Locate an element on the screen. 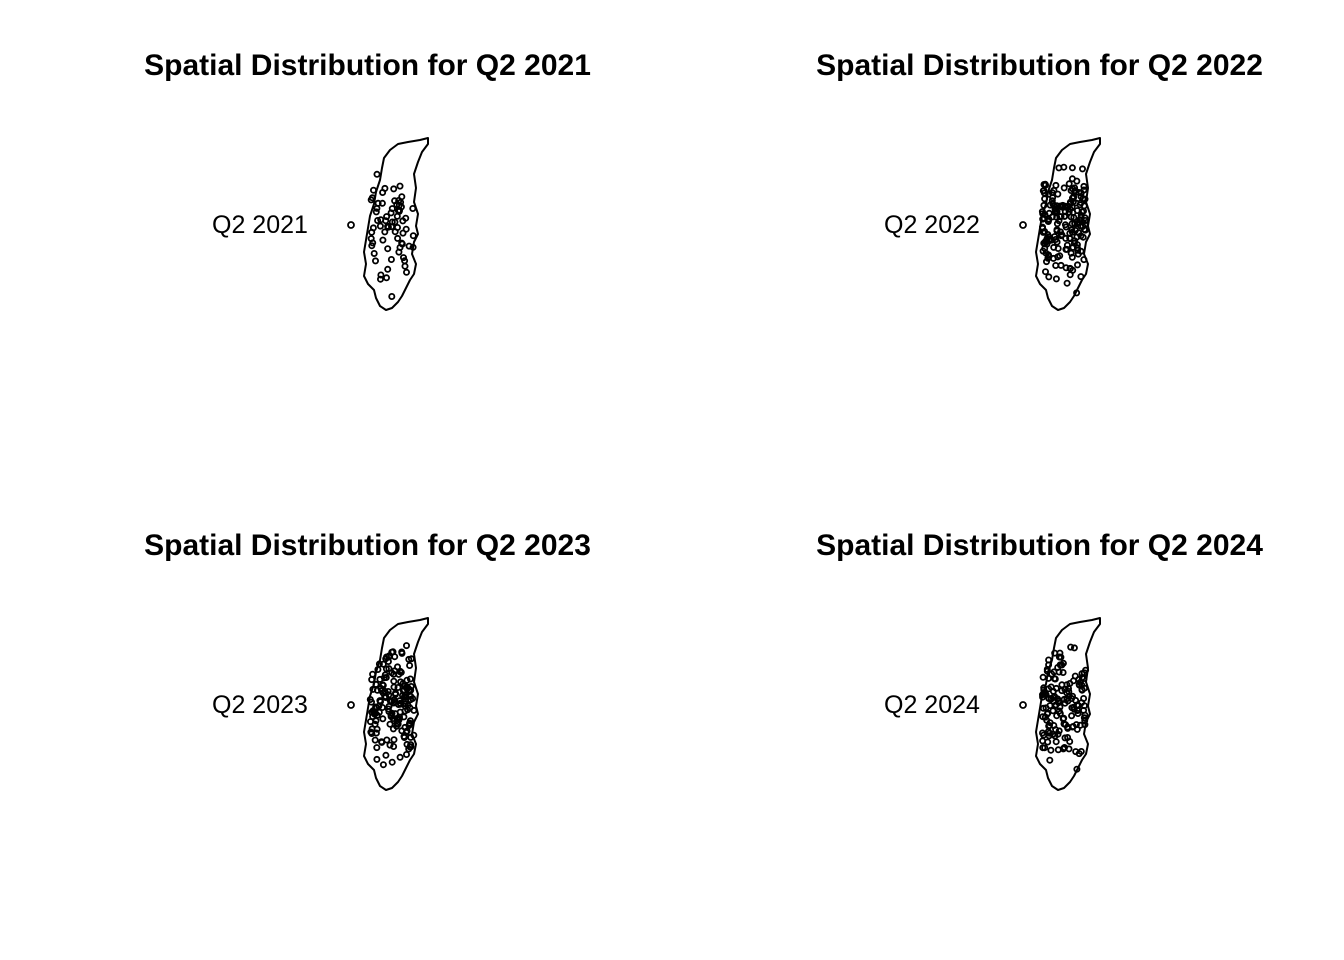  legend-label: Q2 2021 is located at coordinates (260, 225).